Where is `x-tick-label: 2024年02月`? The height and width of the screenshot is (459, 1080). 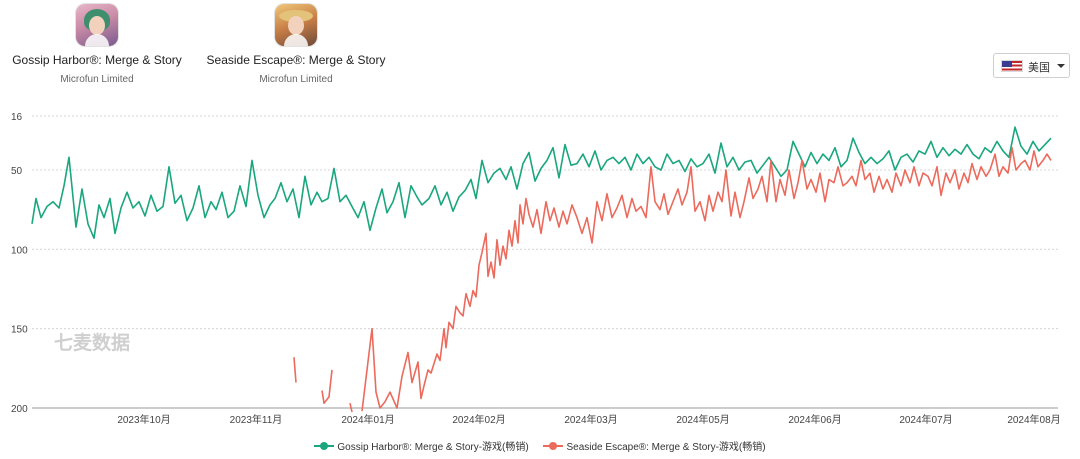
x-tick-label: 2024年02月 is located at coordinates (478, 419).